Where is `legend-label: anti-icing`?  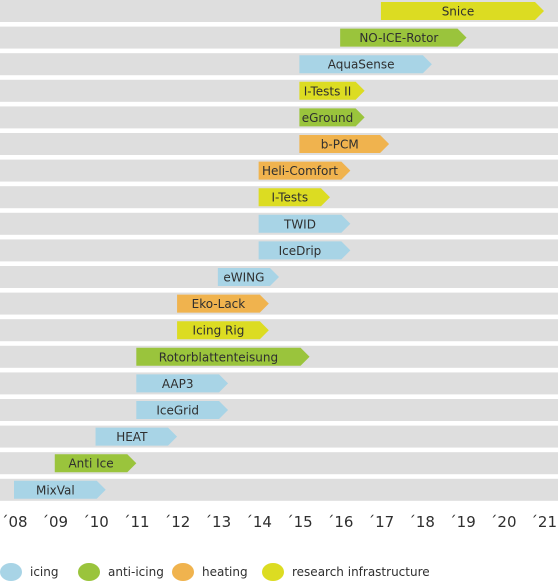 legend-label: anti-icing is located at coordinates (136, 572).